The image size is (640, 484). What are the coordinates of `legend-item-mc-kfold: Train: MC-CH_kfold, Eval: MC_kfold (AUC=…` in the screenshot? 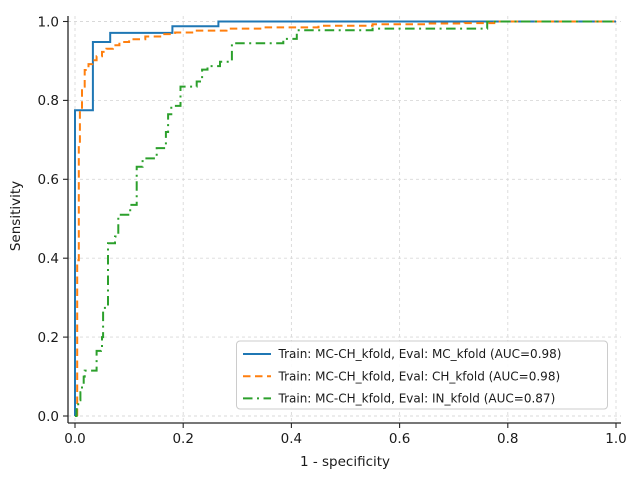 It's located at (402, 354).